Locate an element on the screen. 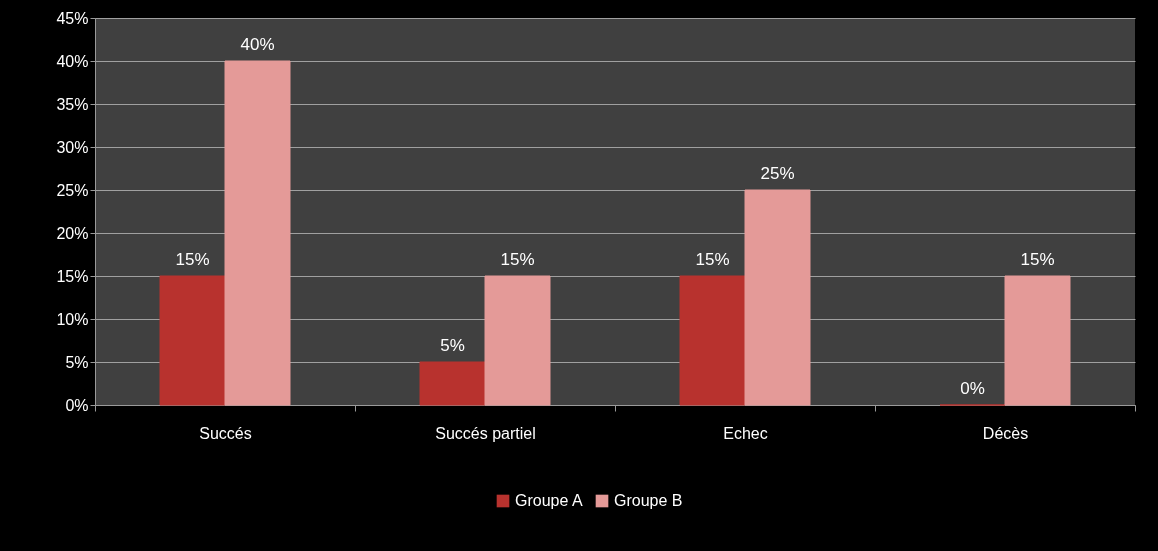 The width and height of the screenshot is (1158, 551). x-tick-label: Echec is located at coordinates (745, 433).